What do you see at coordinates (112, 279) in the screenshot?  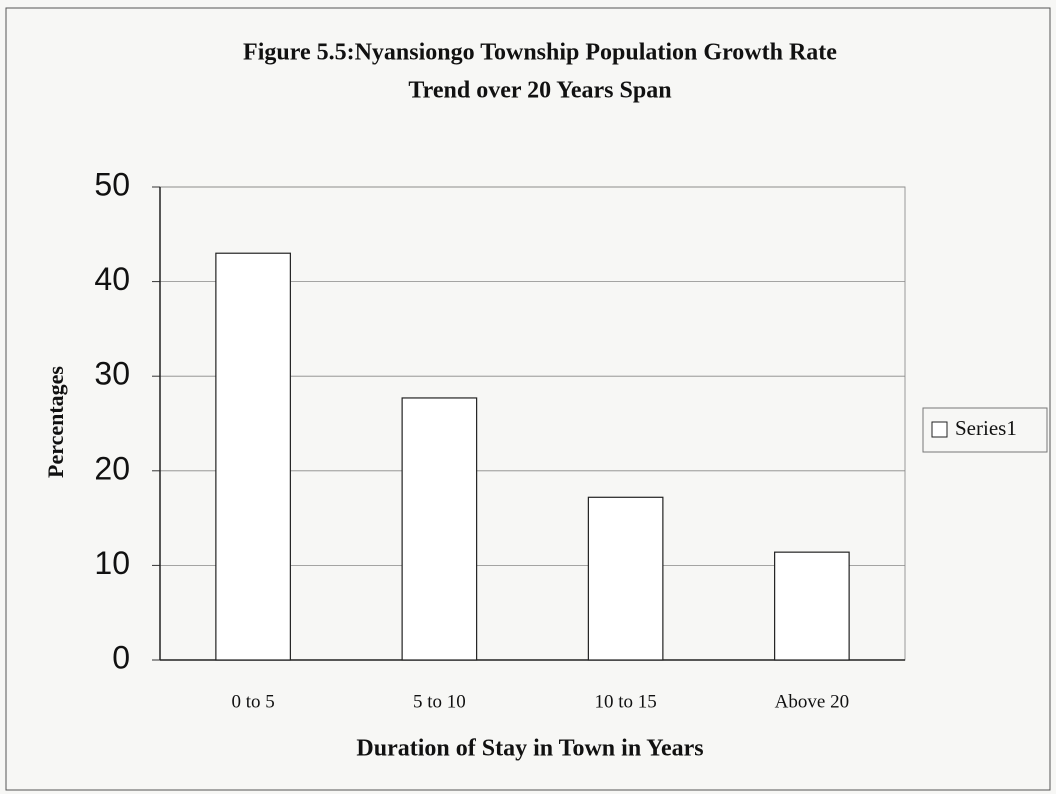 I see `y-tick-label: 40` at bounding box center [112, 279].